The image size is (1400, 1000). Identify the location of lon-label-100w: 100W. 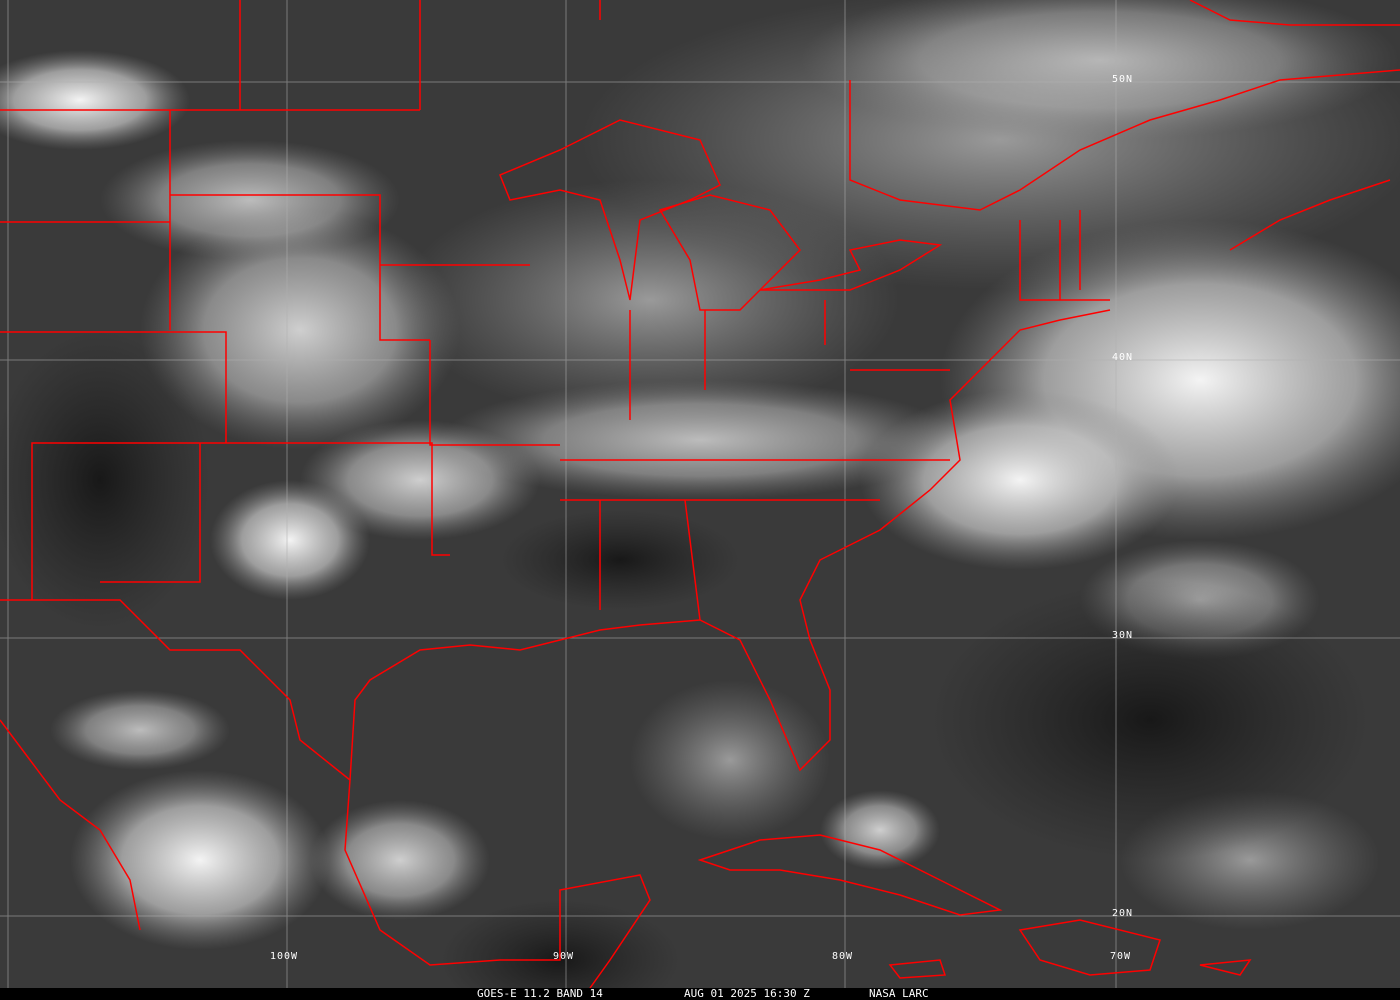
(284, 956).